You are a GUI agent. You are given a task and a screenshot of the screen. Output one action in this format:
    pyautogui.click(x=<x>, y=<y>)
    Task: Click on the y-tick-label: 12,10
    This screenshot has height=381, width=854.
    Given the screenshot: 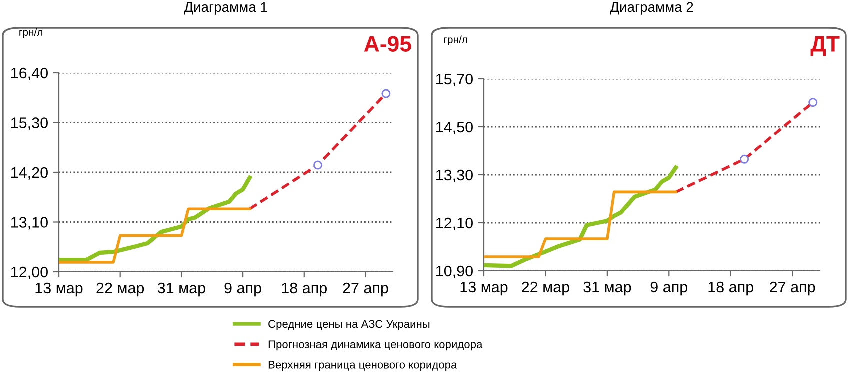 What is the action you would take?
    pyautogui.click(x=454, y=224)
    